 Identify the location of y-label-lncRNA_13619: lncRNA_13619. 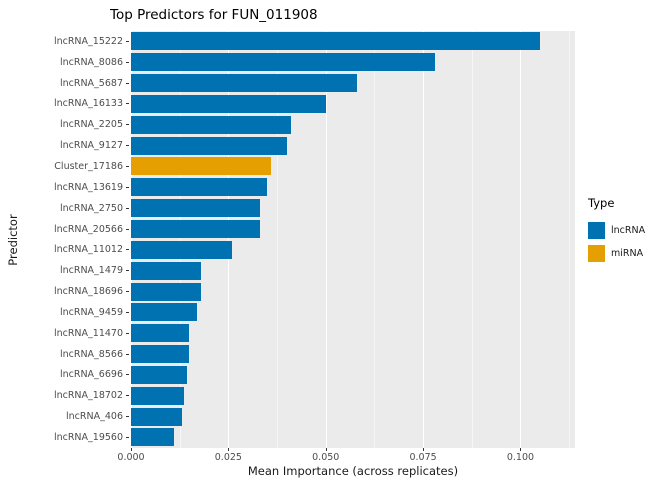
(88, 187).